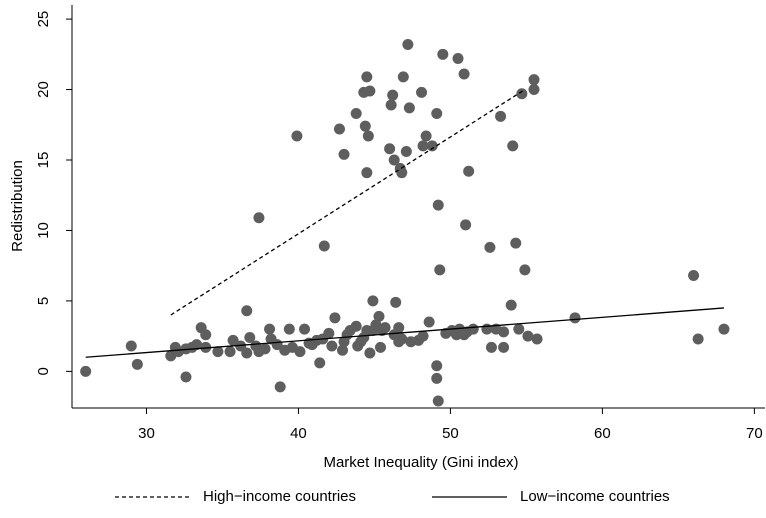 This screenshot has width=766, height=518. I want to click on x-tick-label: 50, so click(450, 433).